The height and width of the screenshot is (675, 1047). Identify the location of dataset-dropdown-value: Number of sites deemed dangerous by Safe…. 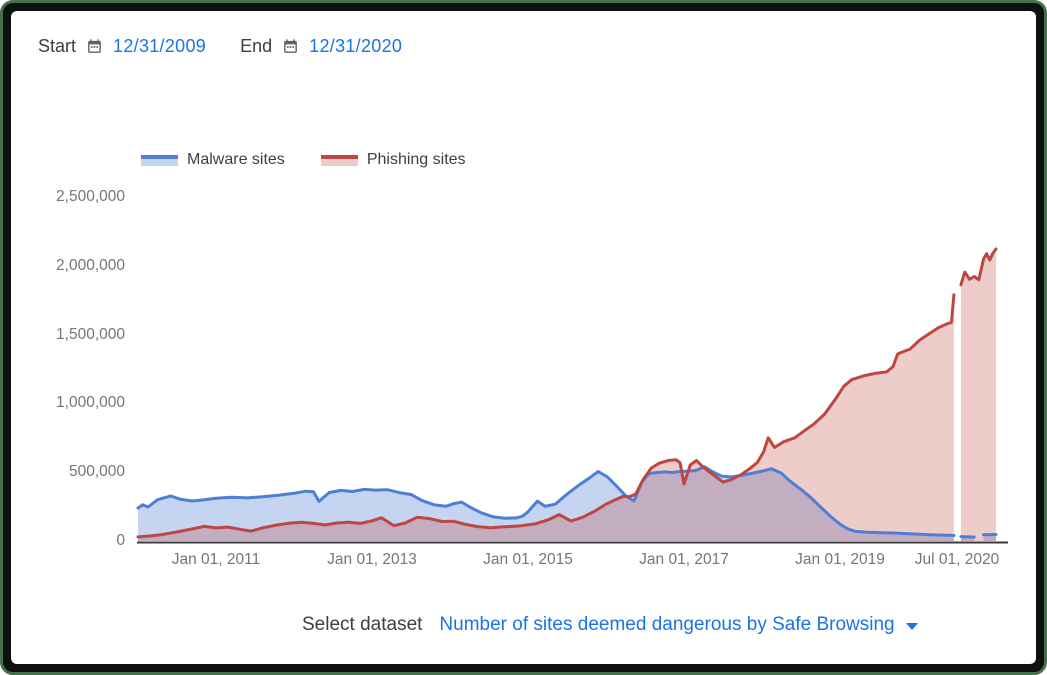
(667, 624).